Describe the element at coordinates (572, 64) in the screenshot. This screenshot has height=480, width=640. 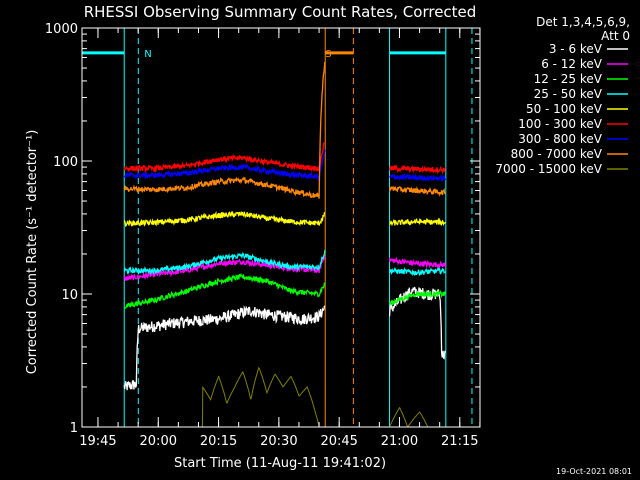
I see `legend-label-1: 6 - 12 keV` at that location.